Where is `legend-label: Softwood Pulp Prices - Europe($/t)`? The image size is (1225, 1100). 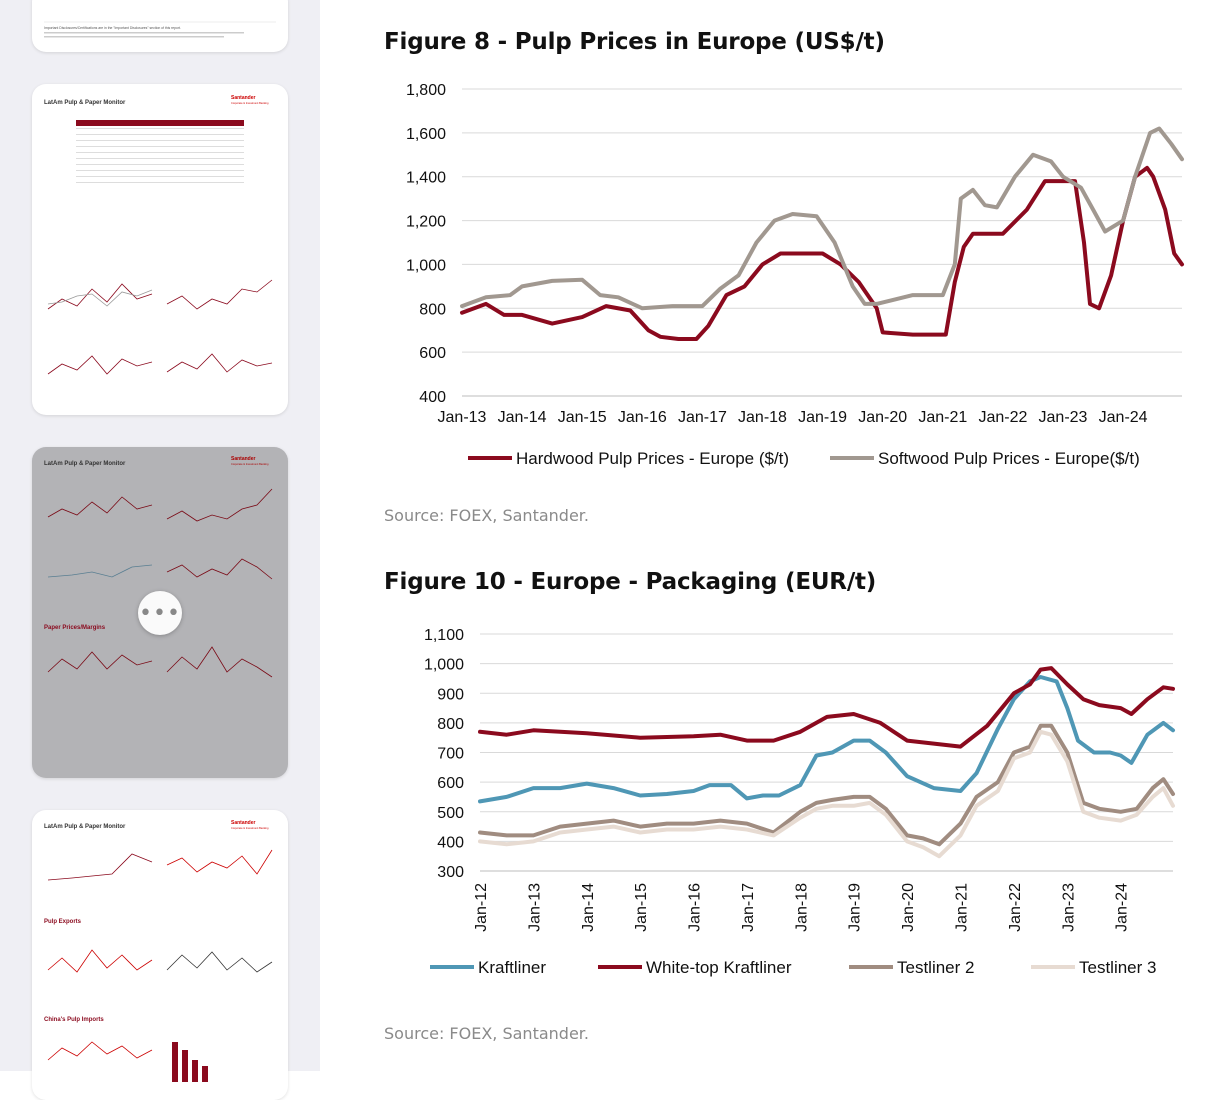
legend-label: Softwood Pulp Prices - Europe($/t) is located at coordinates (1009, 458).